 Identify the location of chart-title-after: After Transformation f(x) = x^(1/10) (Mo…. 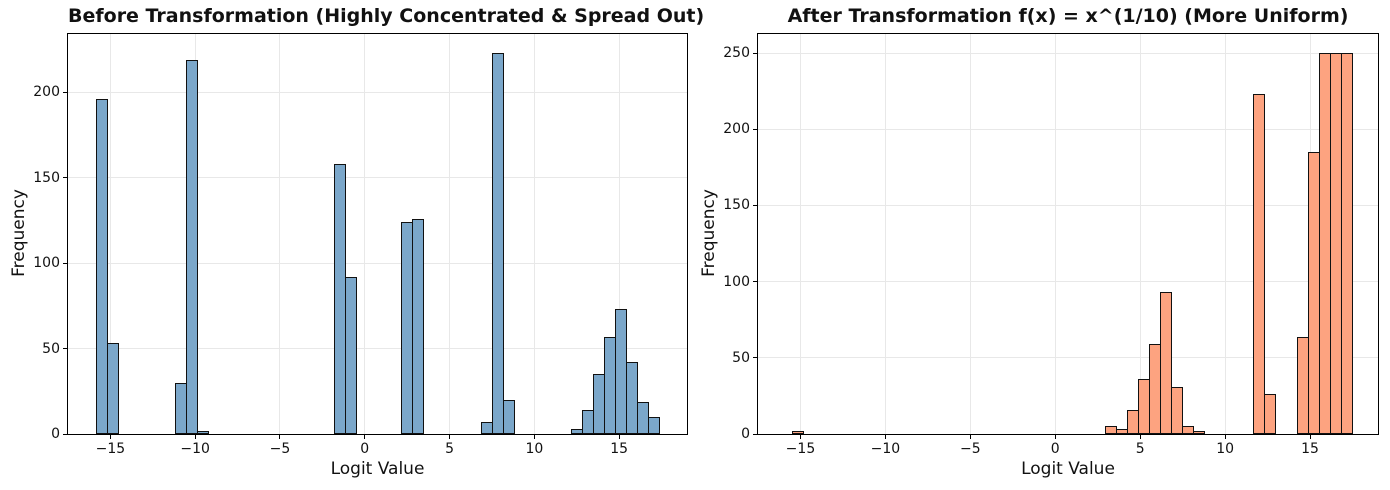
(1068, 16).